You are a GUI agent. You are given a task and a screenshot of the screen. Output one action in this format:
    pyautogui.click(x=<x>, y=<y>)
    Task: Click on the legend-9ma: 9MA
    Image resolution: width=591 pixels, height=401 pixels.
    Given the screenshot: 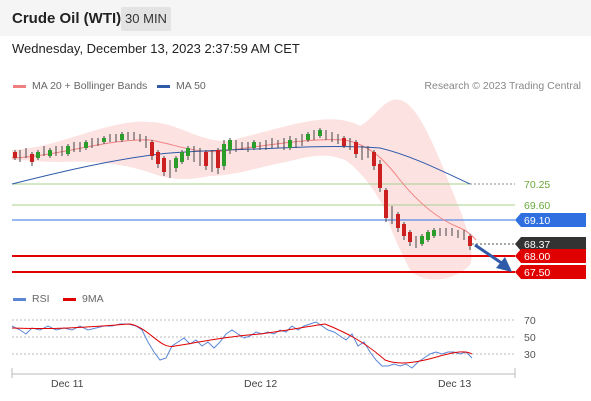 What is the action you would take?
    pyautogui.click(x=83, y=299)
    